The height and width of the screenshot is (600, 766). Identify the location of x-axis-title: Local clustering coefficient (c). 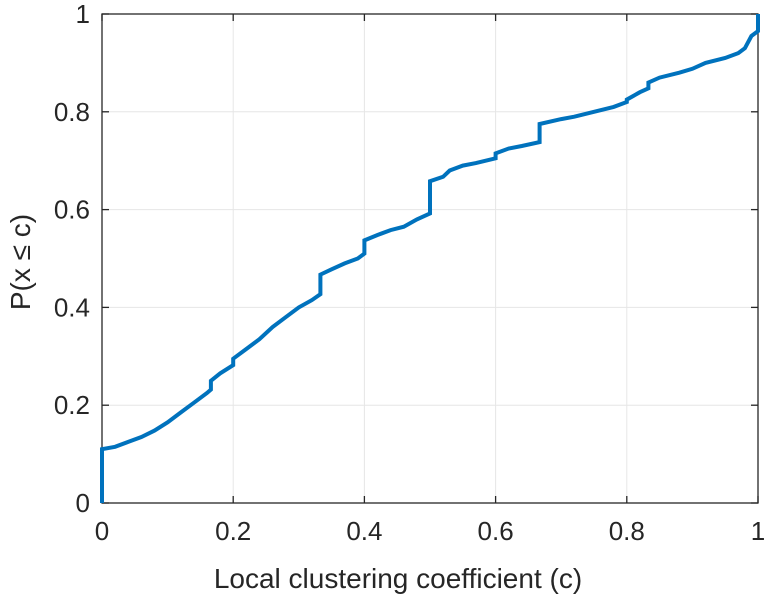
(398, 578).